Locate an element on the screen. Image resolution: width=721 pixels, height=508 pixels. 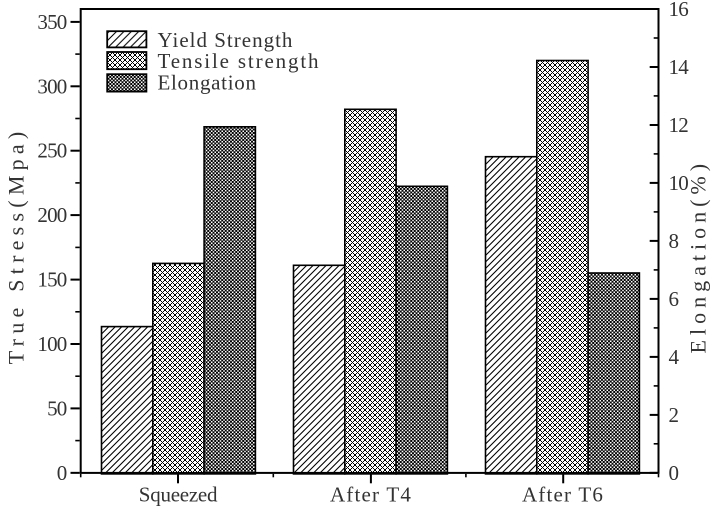
svg-text: 150 is located at coordinates (51, 280).